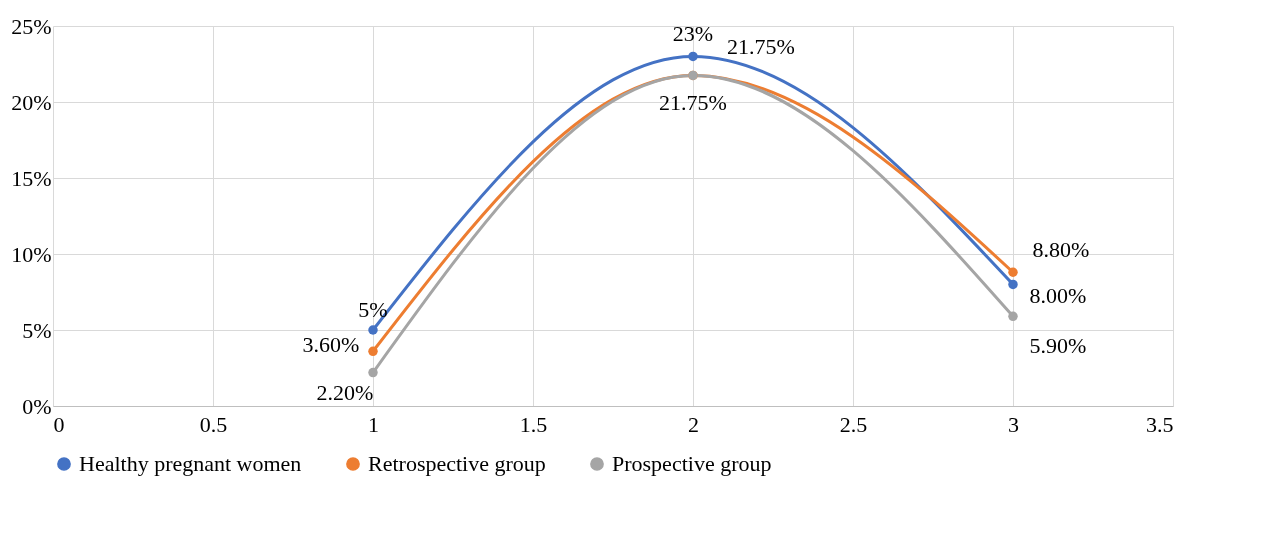 This screenshot has width=1265, height=549. What do you see at coordinates (1058, 346) in the screenshot?
I see `data-label: 5.90%` at bounding box center [1058, 346].